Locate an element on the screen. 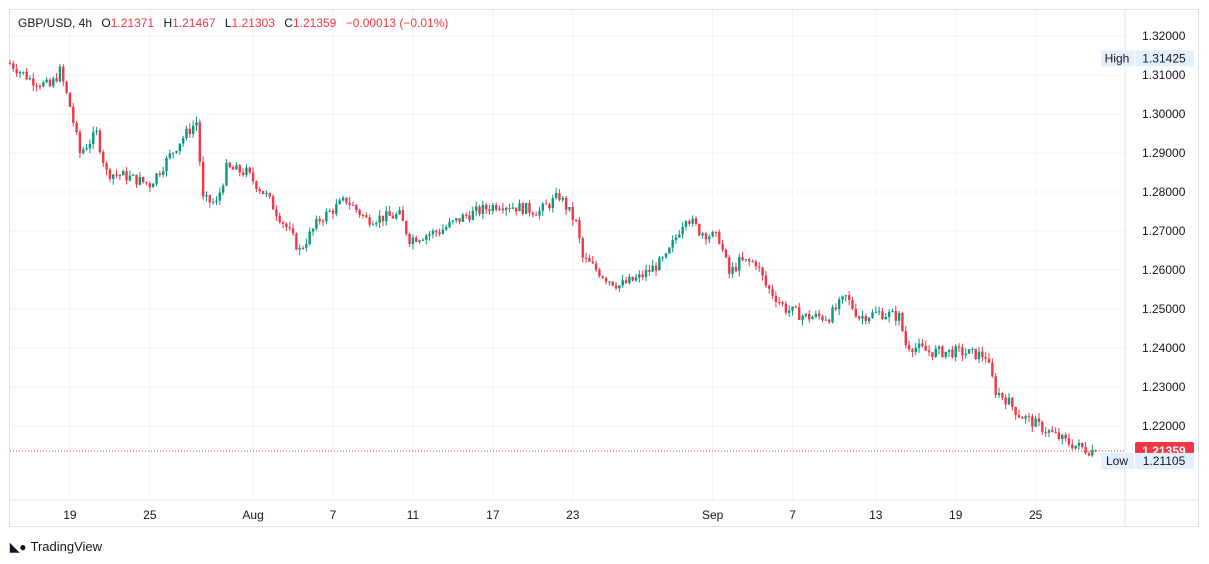 The width and height of the screenshot is (1209, 564). time-tick-label: 7 is located at coordinates (792, 515).